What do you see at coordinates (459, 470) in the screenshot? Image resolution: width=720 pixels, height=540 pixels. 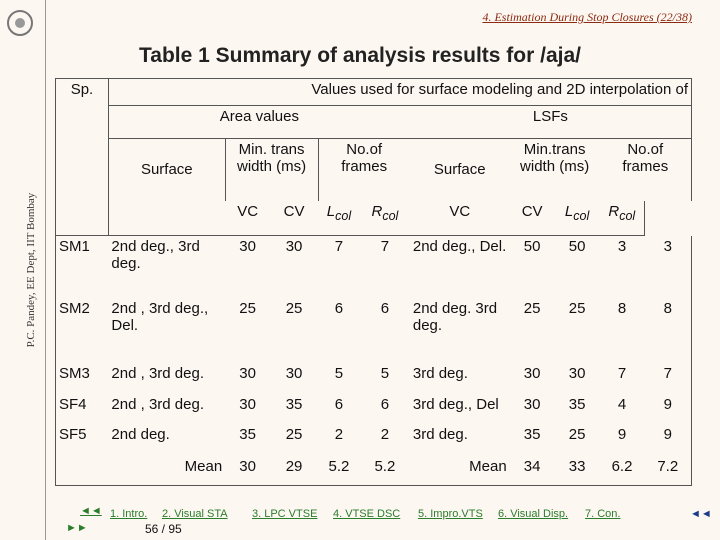 I see `table-cell: Mean` at bounding box center [459, 470].